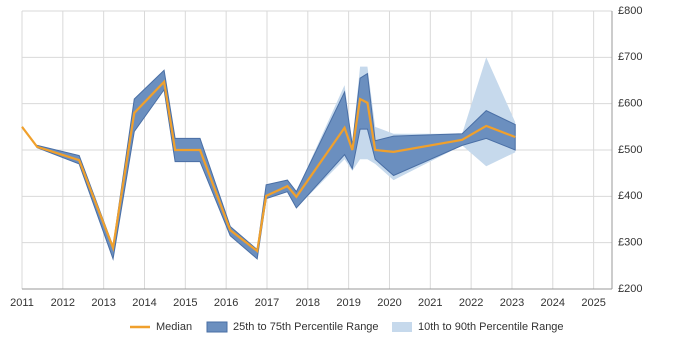  What do you see at coordinates (185, 303) in the screenshot?
I see `x-tick-label: 2015` at bounding box center [185, 303].